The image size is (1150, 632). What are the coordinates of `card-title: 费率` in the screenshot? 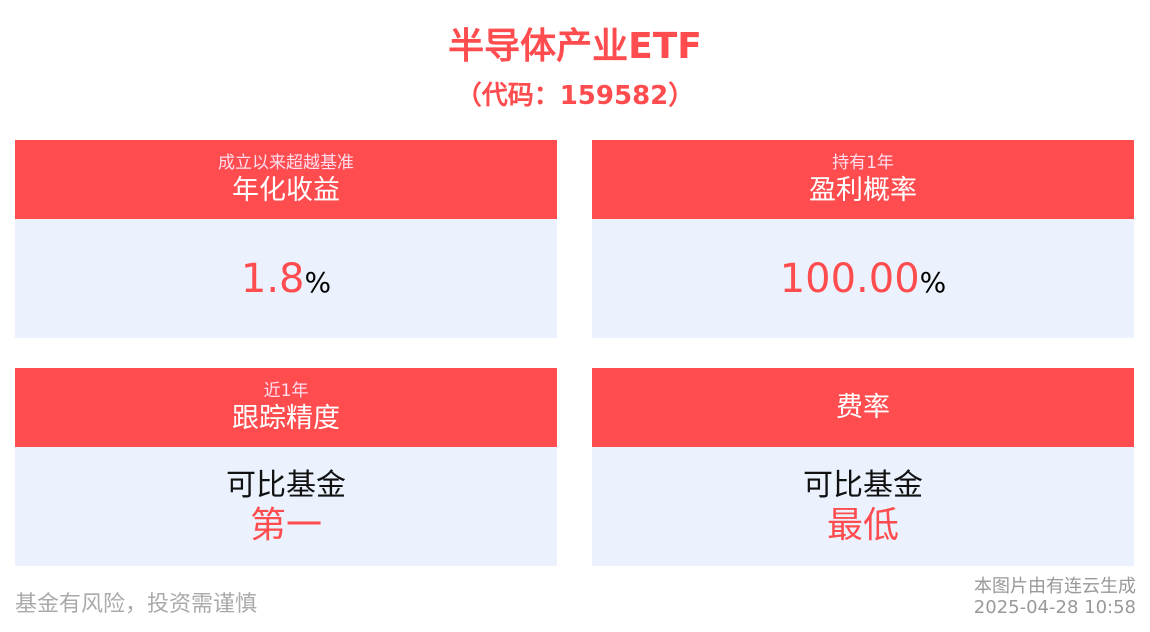 It's located at (863, 407).